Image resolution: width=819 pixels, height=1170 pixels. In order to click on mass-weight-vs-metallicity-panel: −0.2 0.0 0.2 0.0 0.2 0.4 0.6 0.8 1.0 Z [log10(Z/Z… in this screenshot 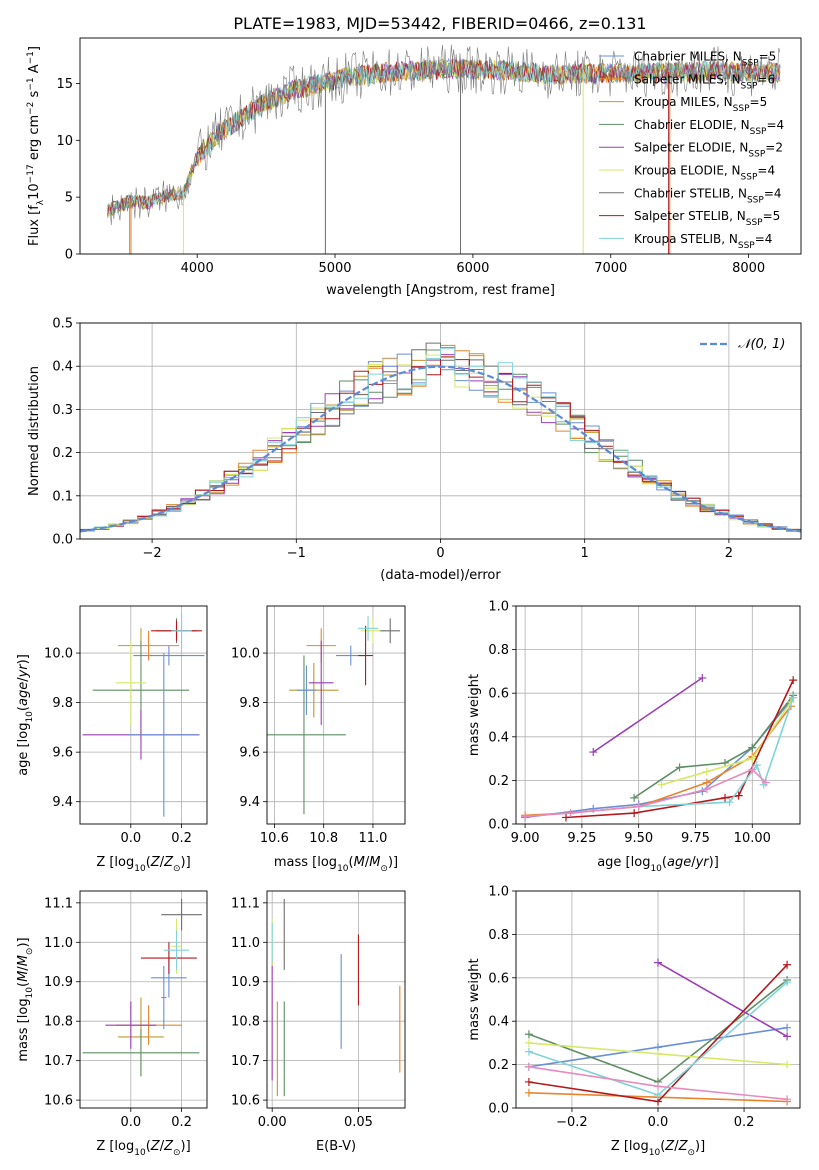, I will do `click(634, 1021)`.